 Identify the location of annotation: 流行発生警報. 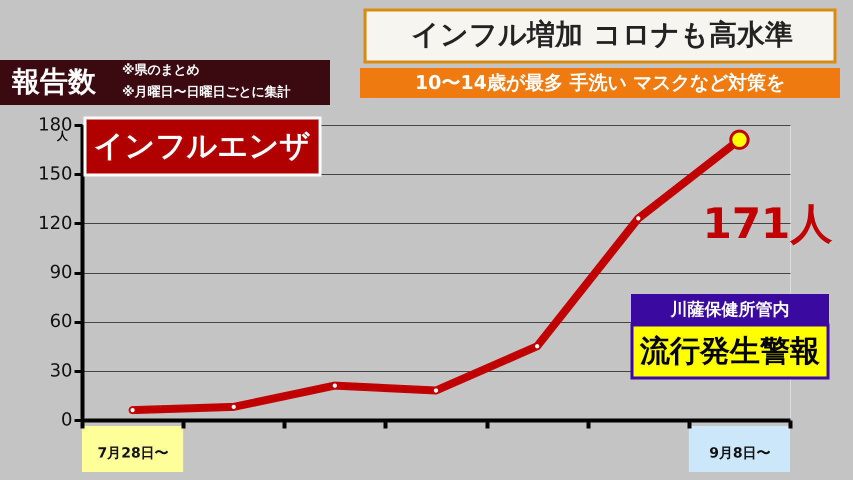
(729, 351).